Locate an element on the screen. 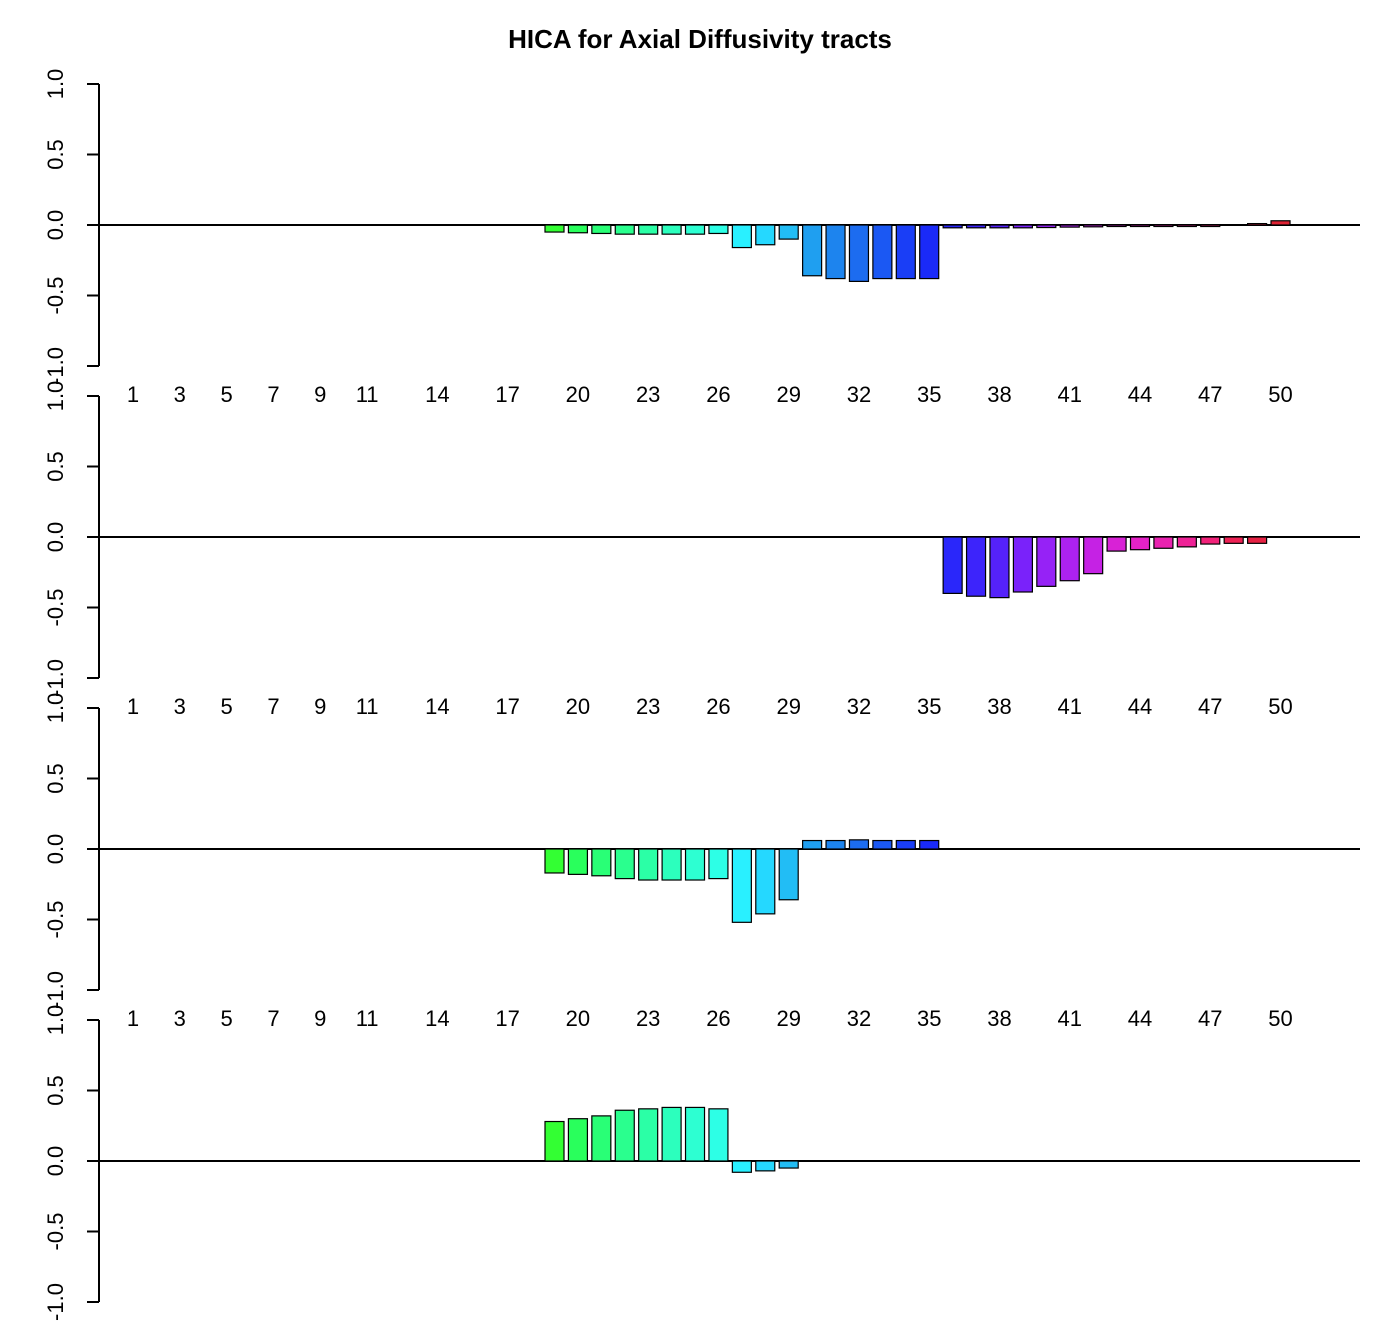 Image resolution: width=1386 pixels, height=1332 pixels. y-tick-label: -0.5 is located at coordinates (55, 1232).